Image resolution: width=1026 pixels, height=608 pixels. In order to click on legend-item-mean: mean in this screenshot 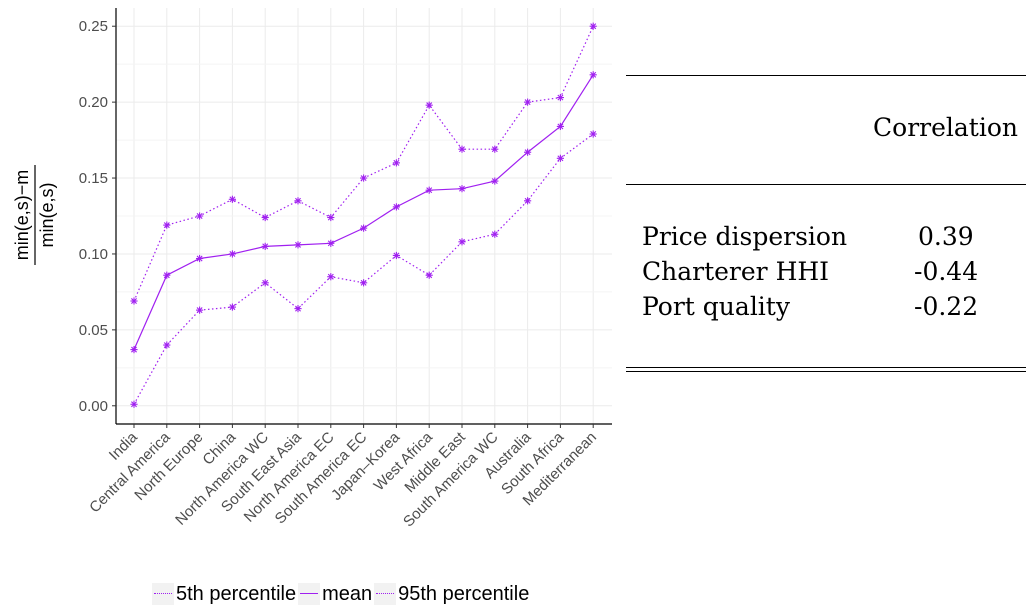, I will do `click(336, 594)`.